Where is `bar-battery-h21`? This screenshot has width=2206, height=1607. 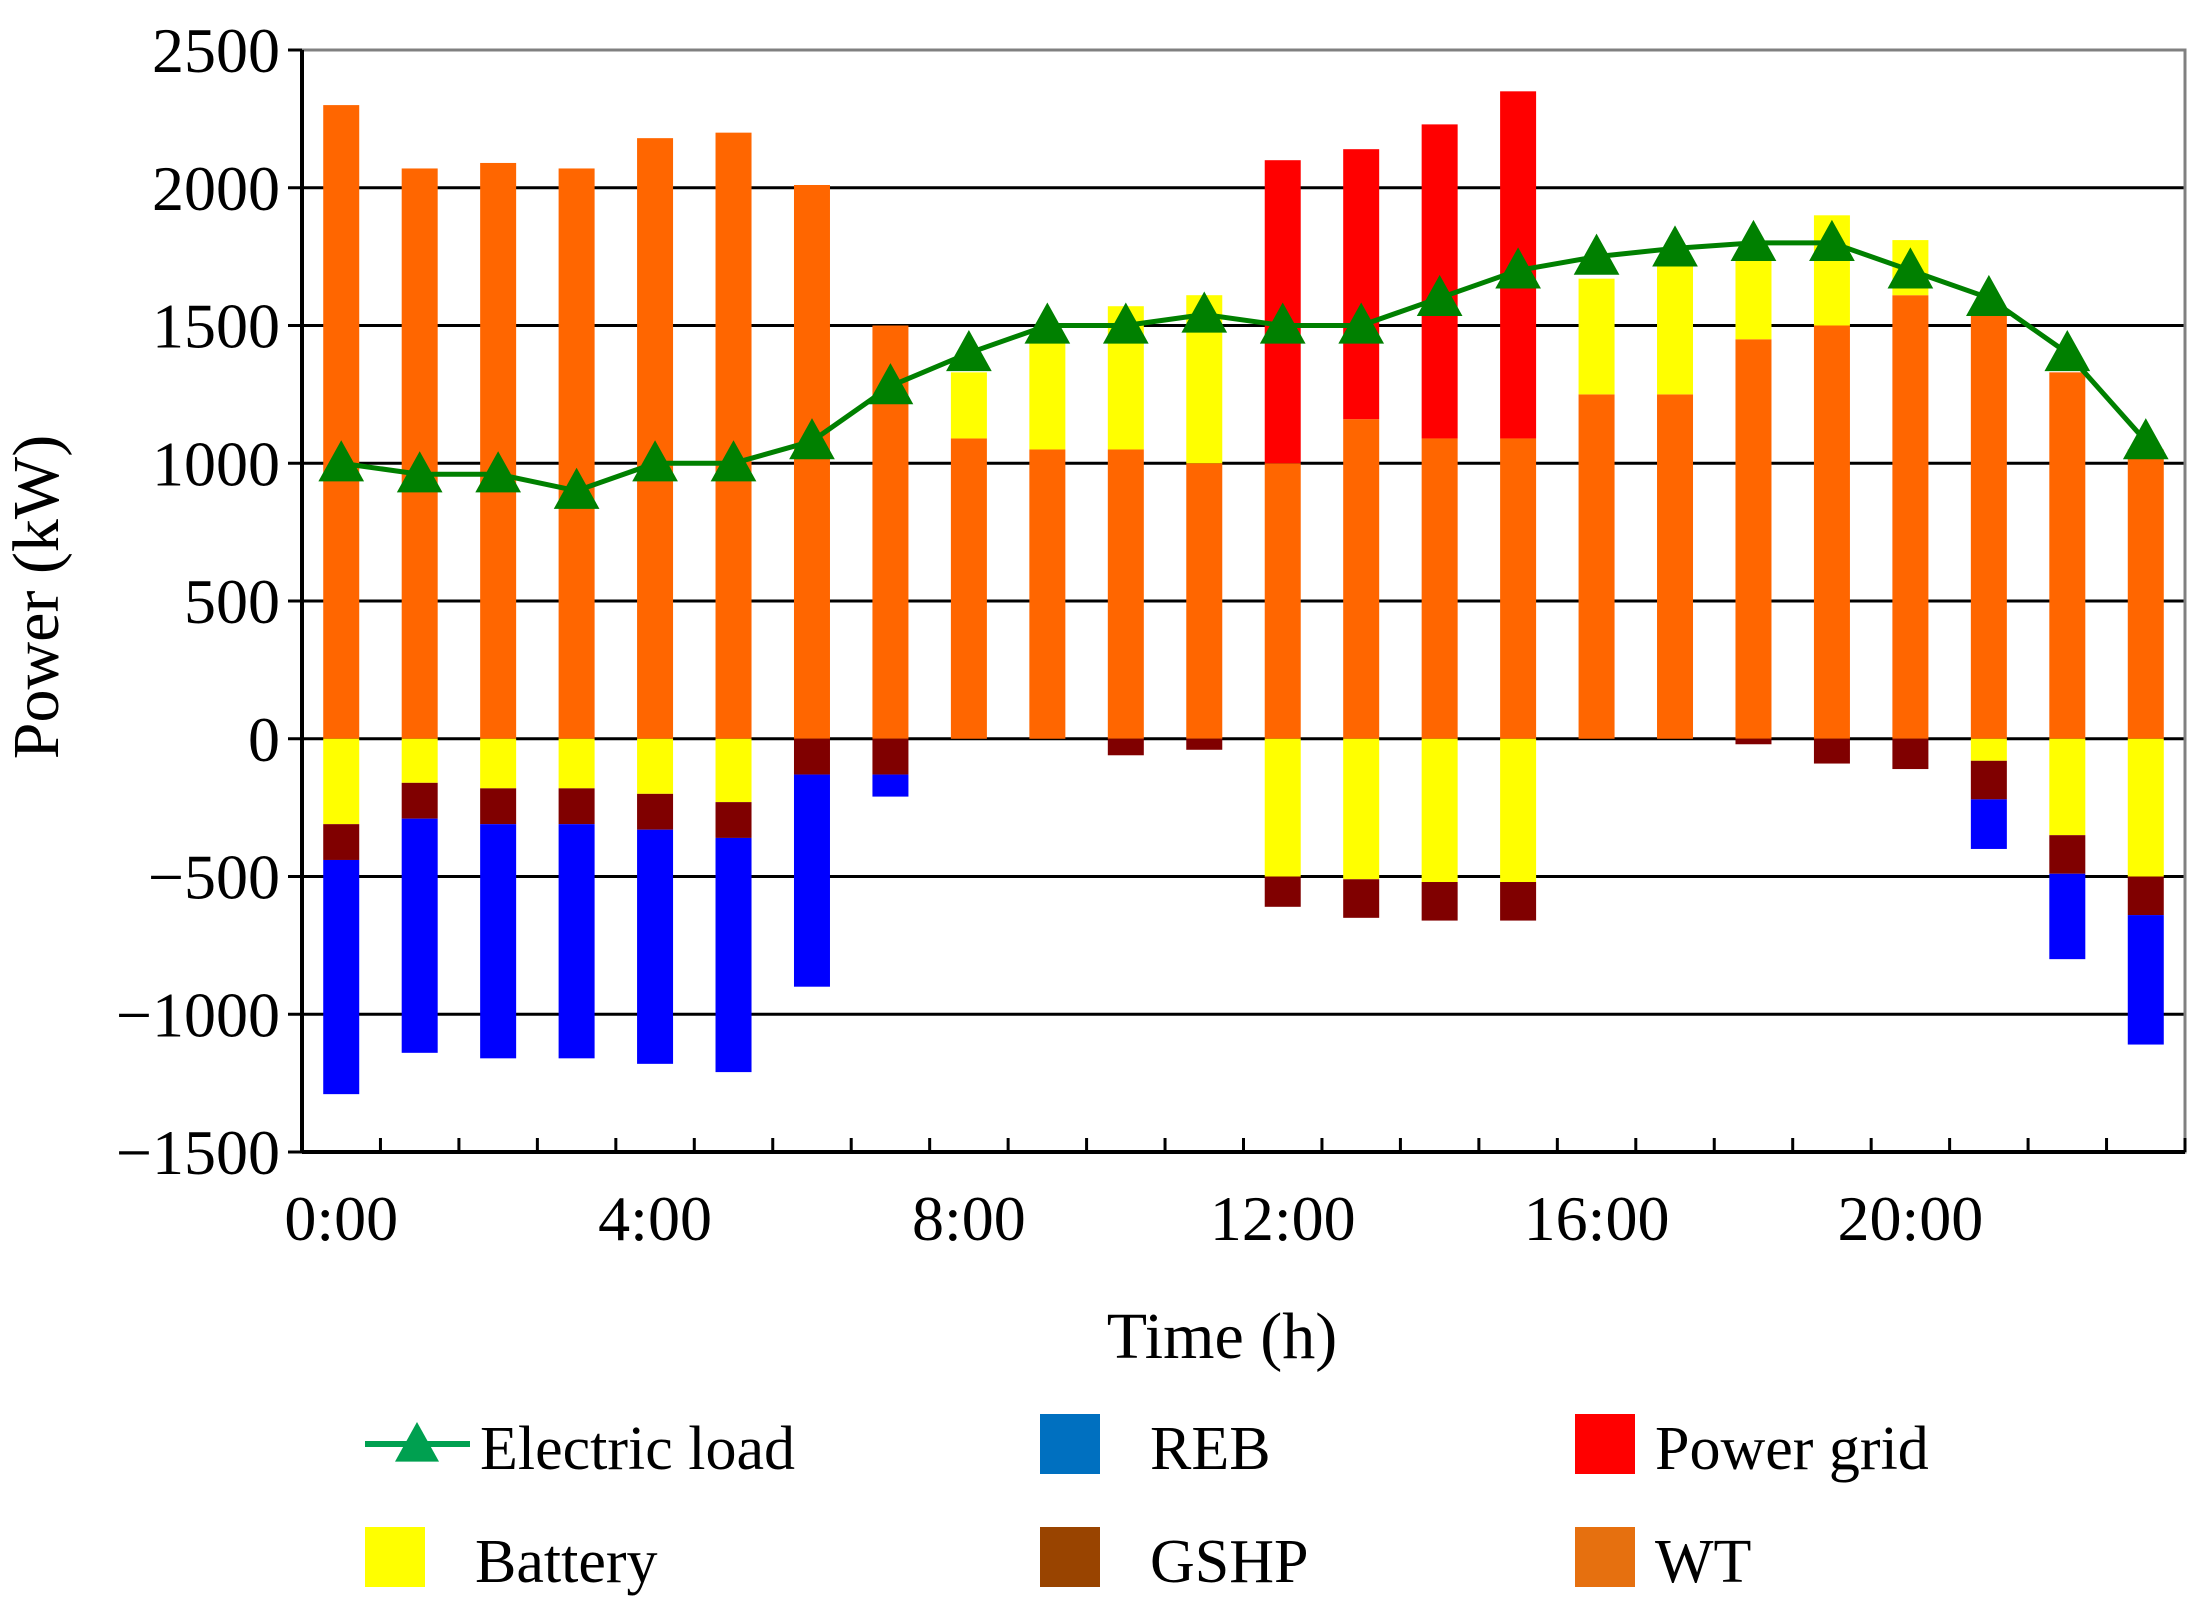
bar-battery-h21 is located at coordinates (1988, 749).